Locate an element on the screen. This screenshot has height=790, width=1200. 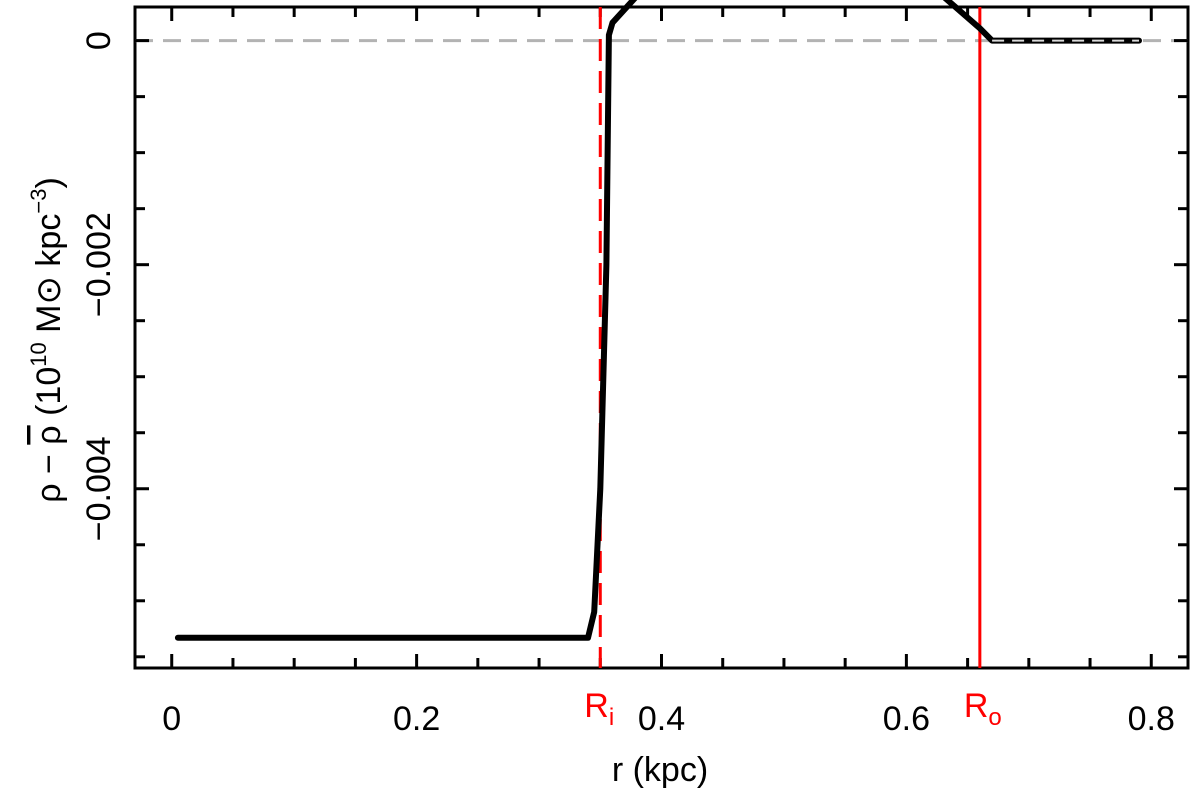
y-label-exp1: 10 is located at coordinates (38, 354).